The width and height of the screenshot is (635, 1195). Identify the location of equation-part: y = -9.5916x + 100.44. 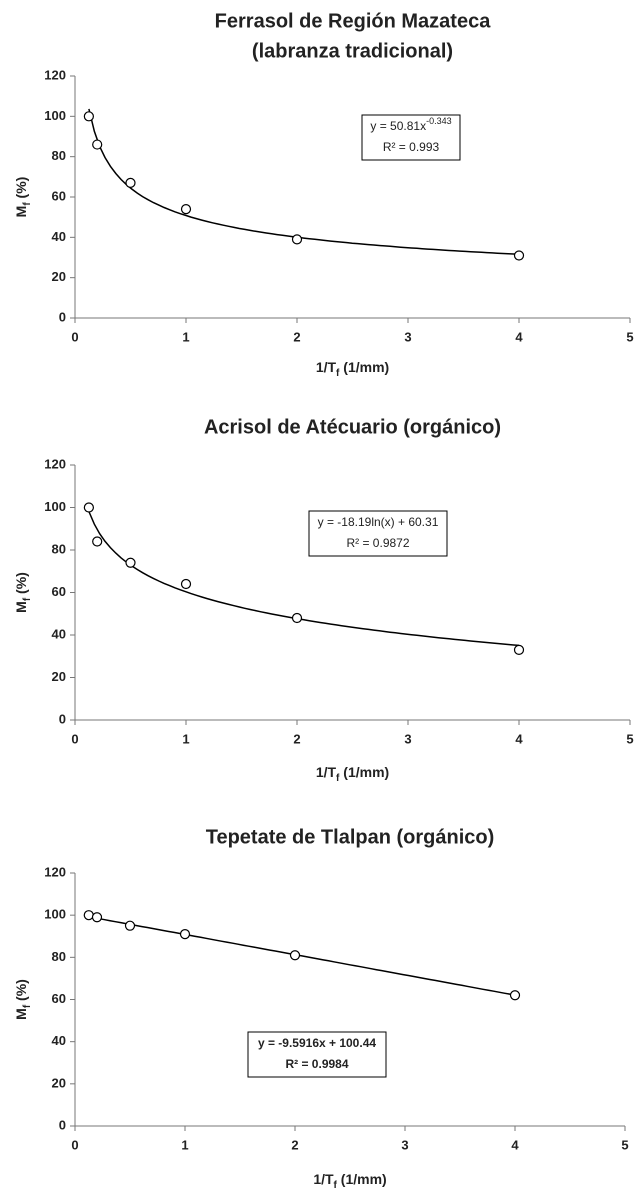
(317, 1043).